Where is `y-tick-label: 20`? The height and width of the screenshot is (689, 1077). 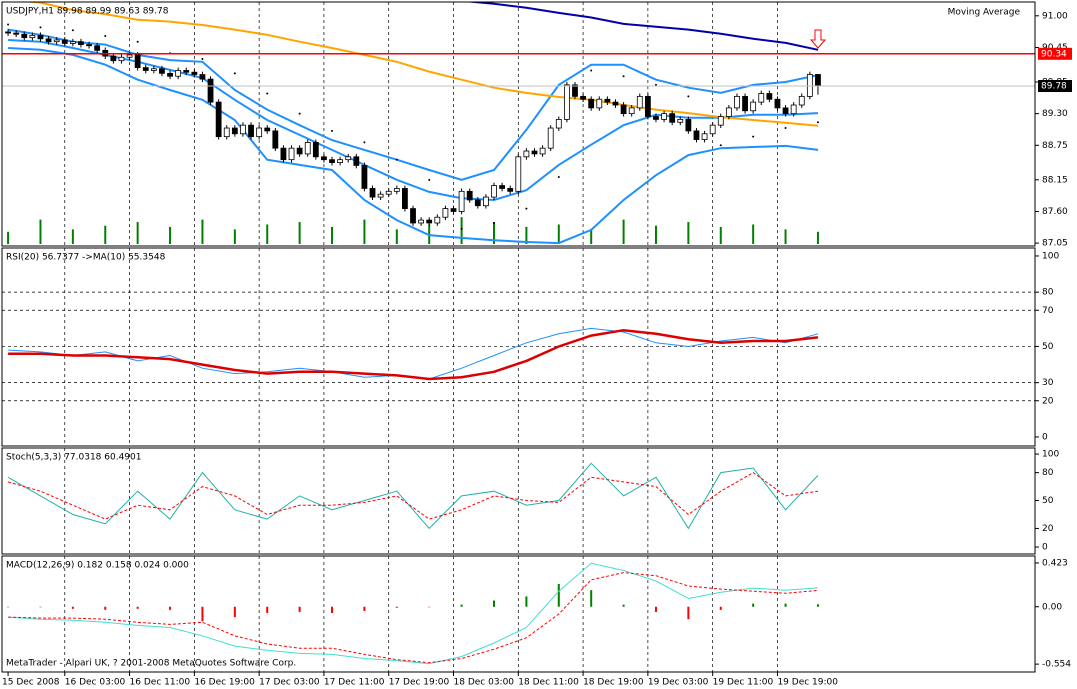
y-tick-label: 20 is located at coordinates (1048, 401).